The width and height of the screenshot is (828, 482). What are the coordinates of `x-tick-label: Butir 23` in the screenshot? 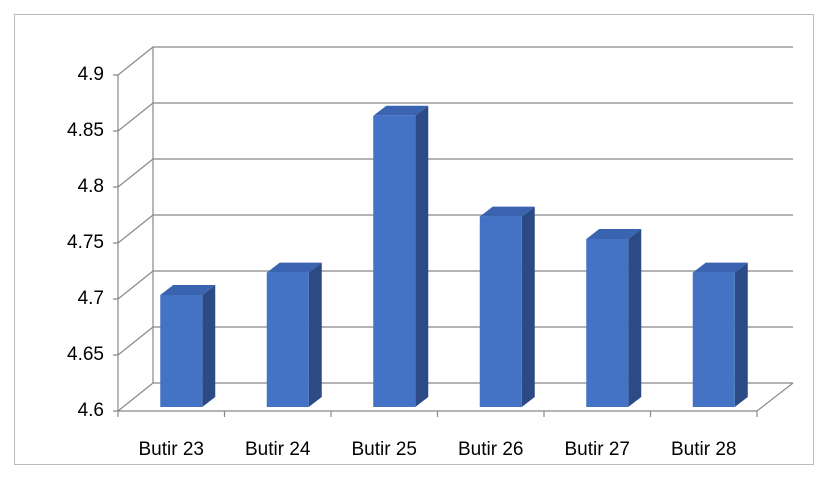 It's located at (171, 449).